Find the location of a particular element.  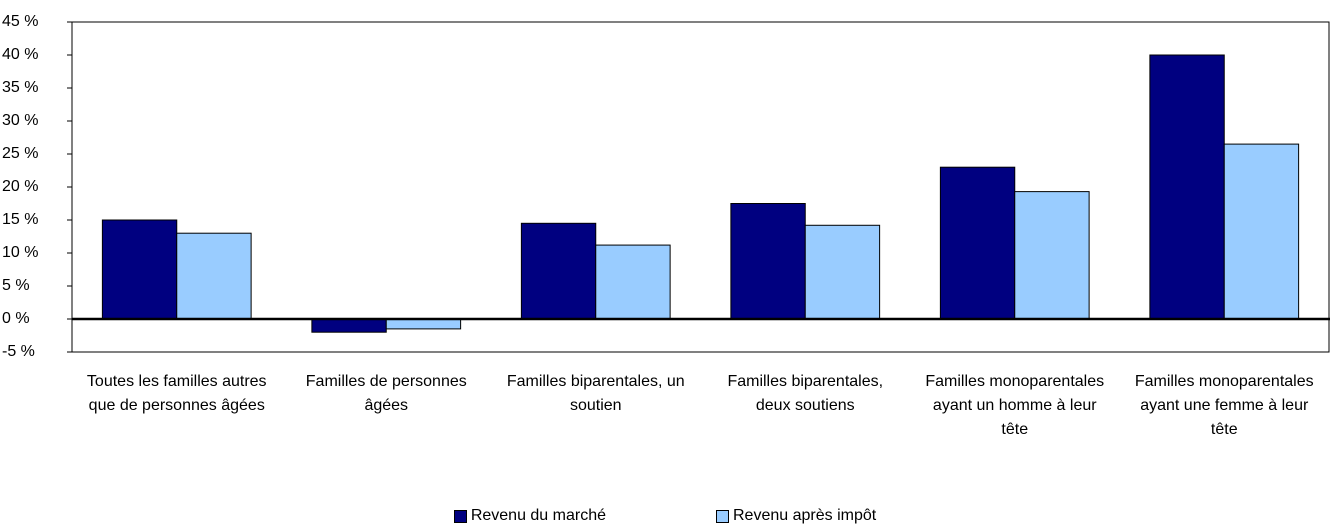

y-tick-label: 25 % is located at coordinates (20, 153).